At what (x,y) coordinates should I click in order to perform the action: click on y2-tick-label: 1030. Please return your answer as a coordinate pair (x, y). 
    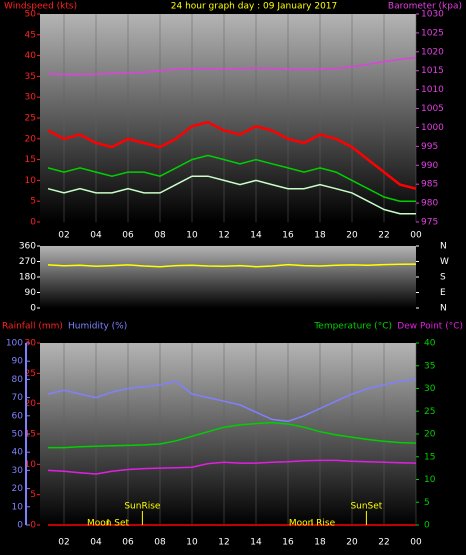
    Looking at the image, I should click on (432, 15).